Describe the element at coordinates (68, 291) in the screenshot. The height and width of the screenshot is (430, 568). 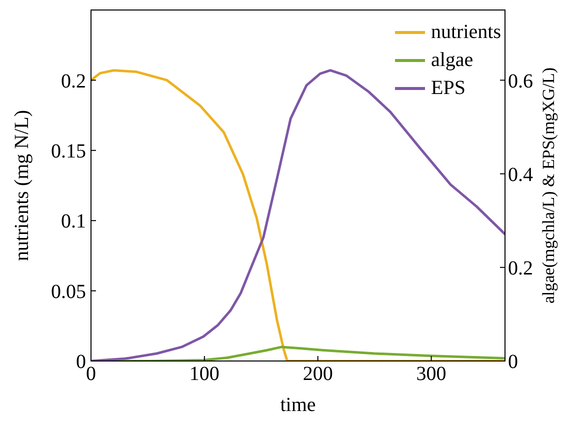
I see `y-tick-label: 0.05` at that location.